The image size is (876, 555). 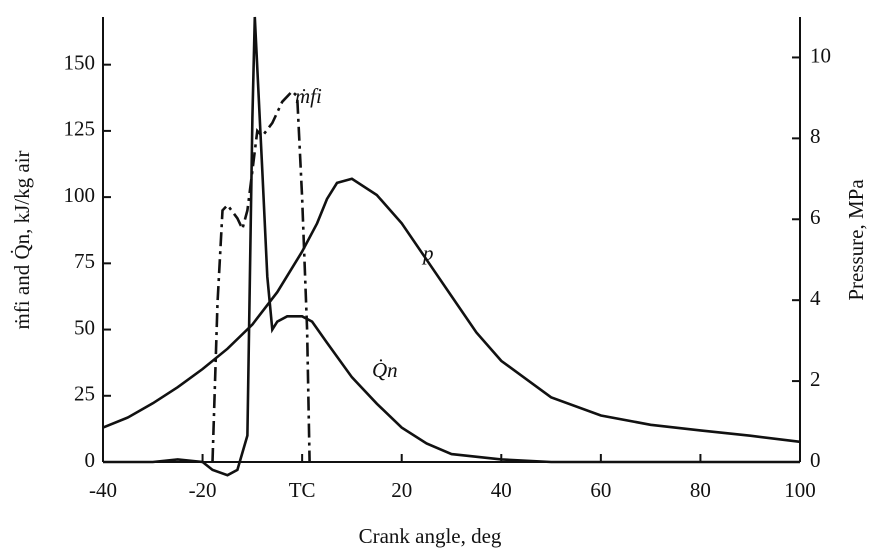 What do you see at coordinates (84, 327) in the screenshot?
I see `y-tick-label: 50` at bounding box center [84, 327].